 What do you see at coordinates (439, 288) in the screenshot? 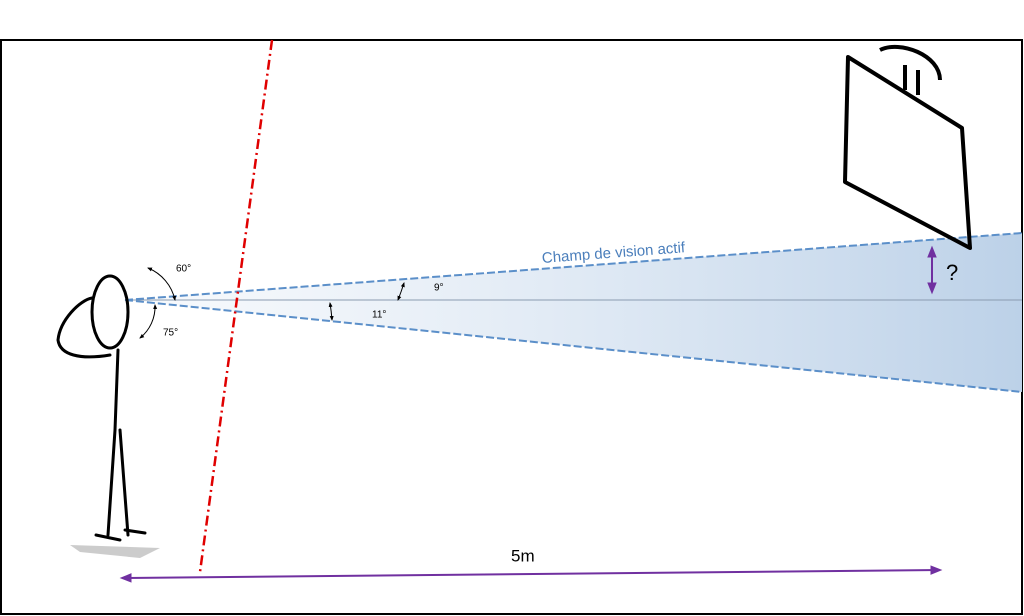
I see `angle-label: 9°` at bounding box center [439, 288].